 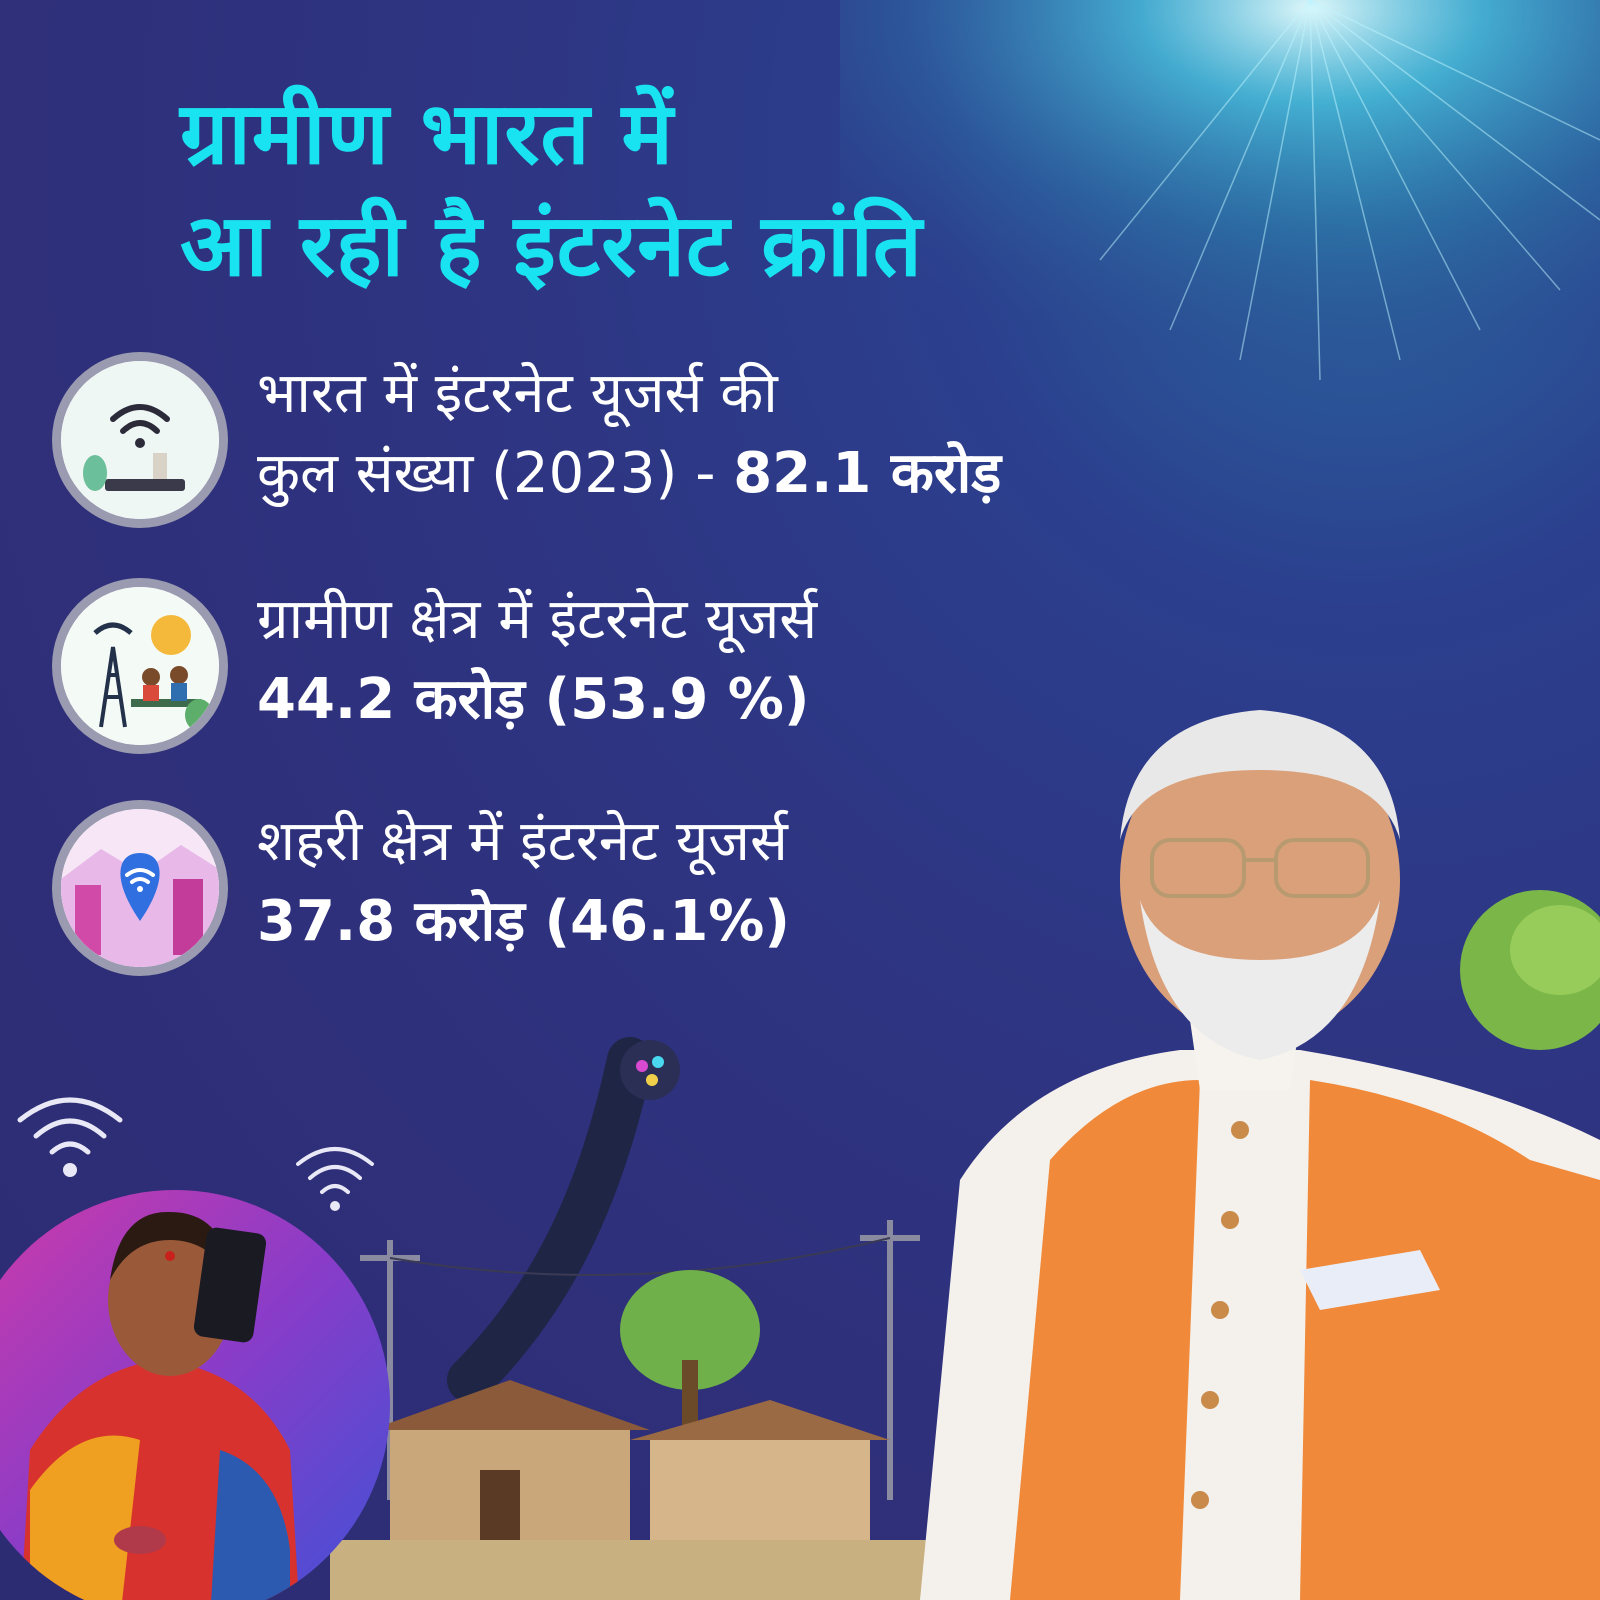 I want to click on fiber-optic-graphic, so click(x=1220, y=210).